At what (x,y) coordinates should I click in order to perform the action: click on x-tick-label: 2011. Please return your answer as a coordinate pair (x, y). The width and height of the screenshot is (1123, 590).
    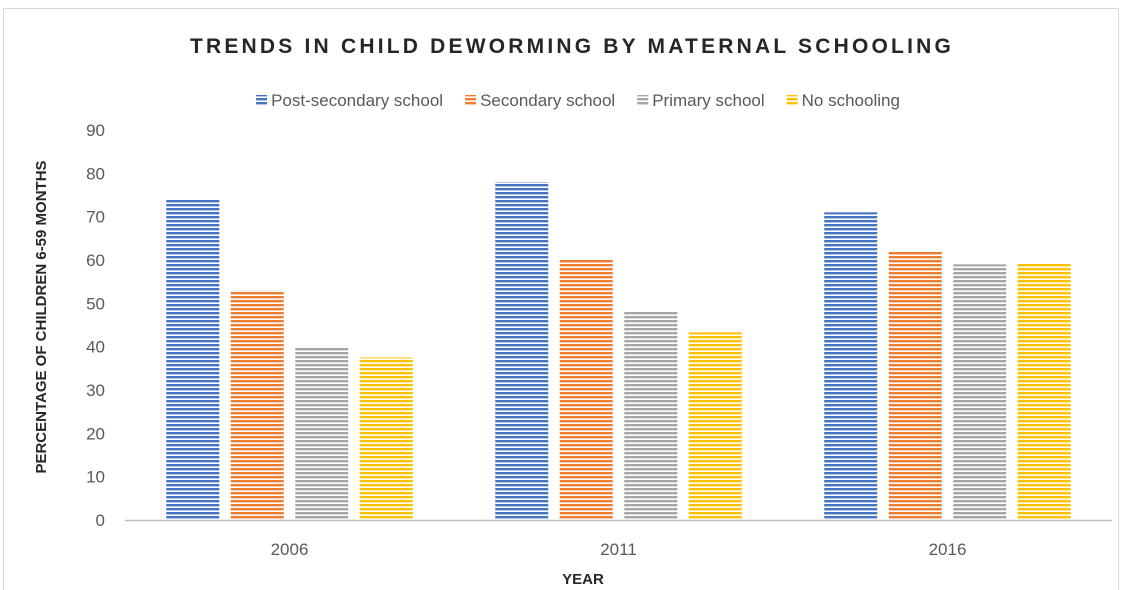
    Looking at the image, I should click on (618, 549).